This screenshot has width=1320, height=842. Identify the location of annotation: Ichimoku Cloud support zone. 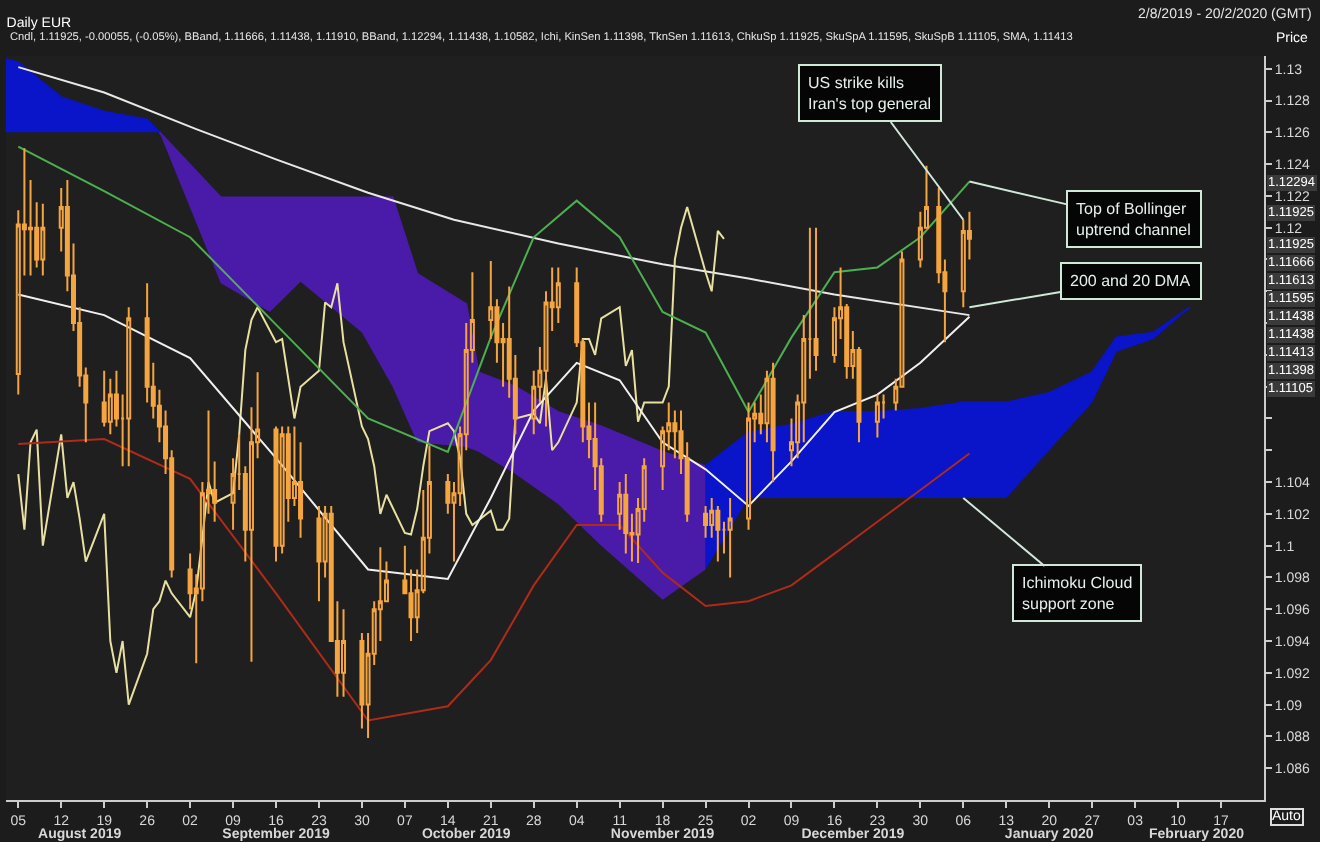
(1077, 593).